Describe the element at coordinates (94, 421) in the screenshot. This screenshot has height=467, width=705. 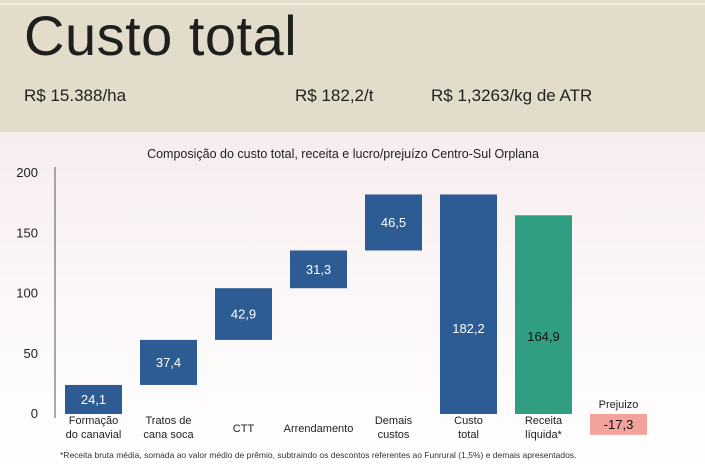
I see `category-label: Formação` at that location.